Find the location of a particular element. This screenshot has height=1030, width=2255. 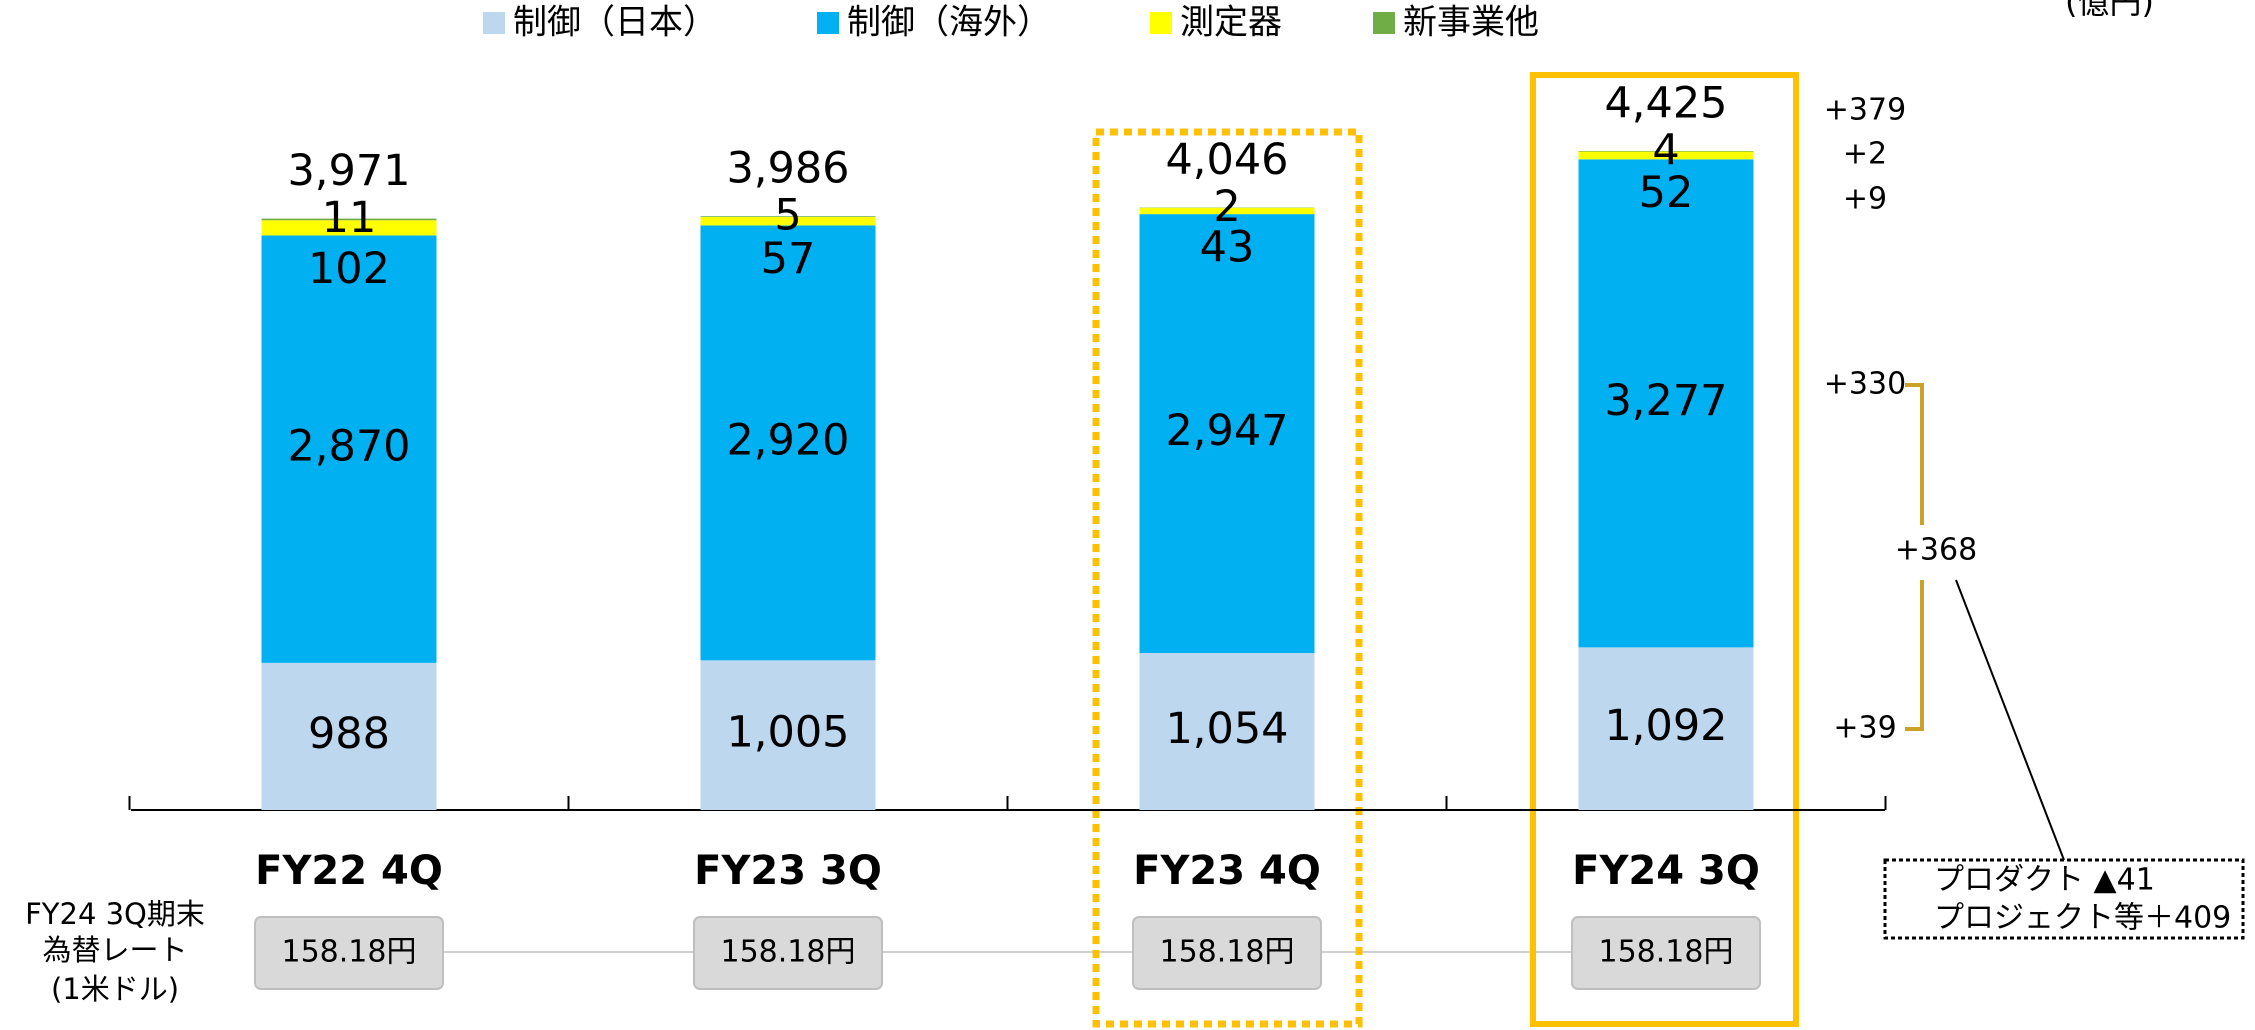

total-label: 4,046 is located at coordinates (1226, 160).